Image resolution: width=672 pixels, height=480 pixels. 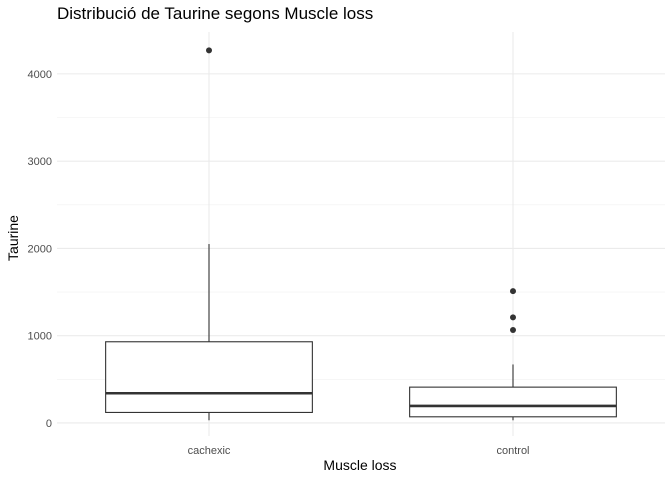 I want to click on y-tick-label: 1000, so click(x=40, y=337).